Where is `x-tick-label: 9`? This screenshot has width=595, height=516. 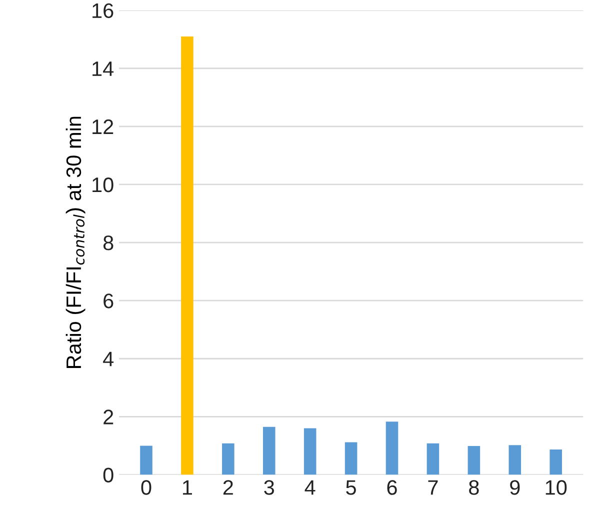
x-tick-label: 9 is located at coordinates (515, 487).